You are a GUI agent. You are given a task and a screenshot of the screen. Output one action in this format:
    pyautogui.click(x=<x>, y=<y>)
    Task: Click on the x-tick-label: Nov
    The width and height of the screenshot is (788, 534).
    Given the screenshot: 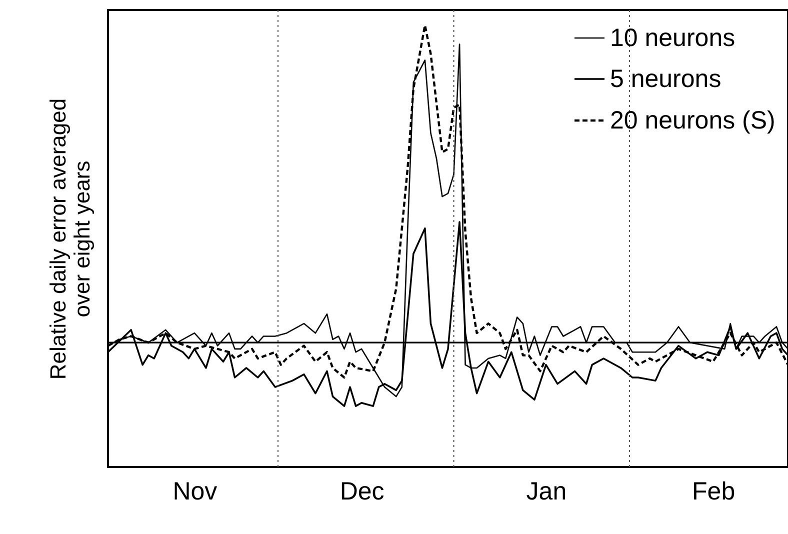 What is the action you would take?
    pyautogui.click(x=195, y=492)
    